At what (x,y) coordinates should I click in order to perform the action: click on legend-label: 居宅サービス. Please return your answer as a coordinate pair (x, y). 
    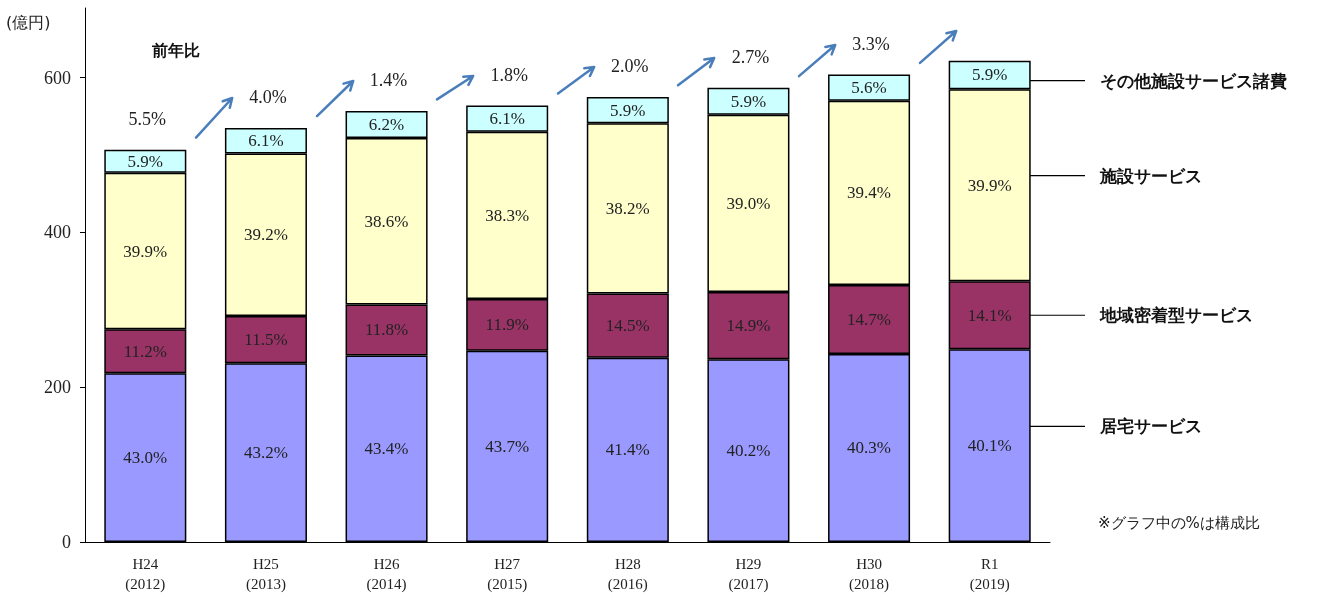
    Looking at the image, I should click on (1150, 426).